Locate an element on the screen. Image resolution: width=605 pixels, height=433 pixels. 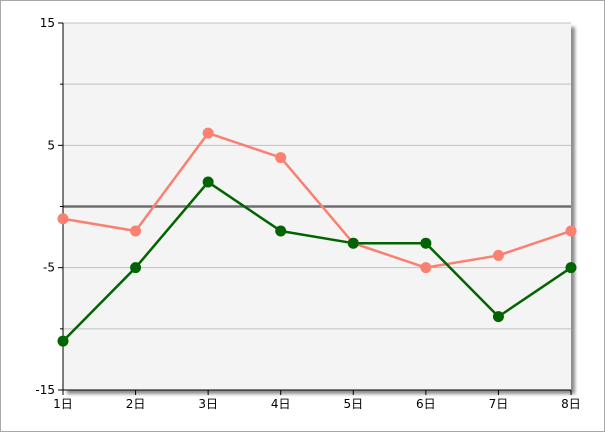
x-tick-label: 4日 is located at coordinates (281, 404).